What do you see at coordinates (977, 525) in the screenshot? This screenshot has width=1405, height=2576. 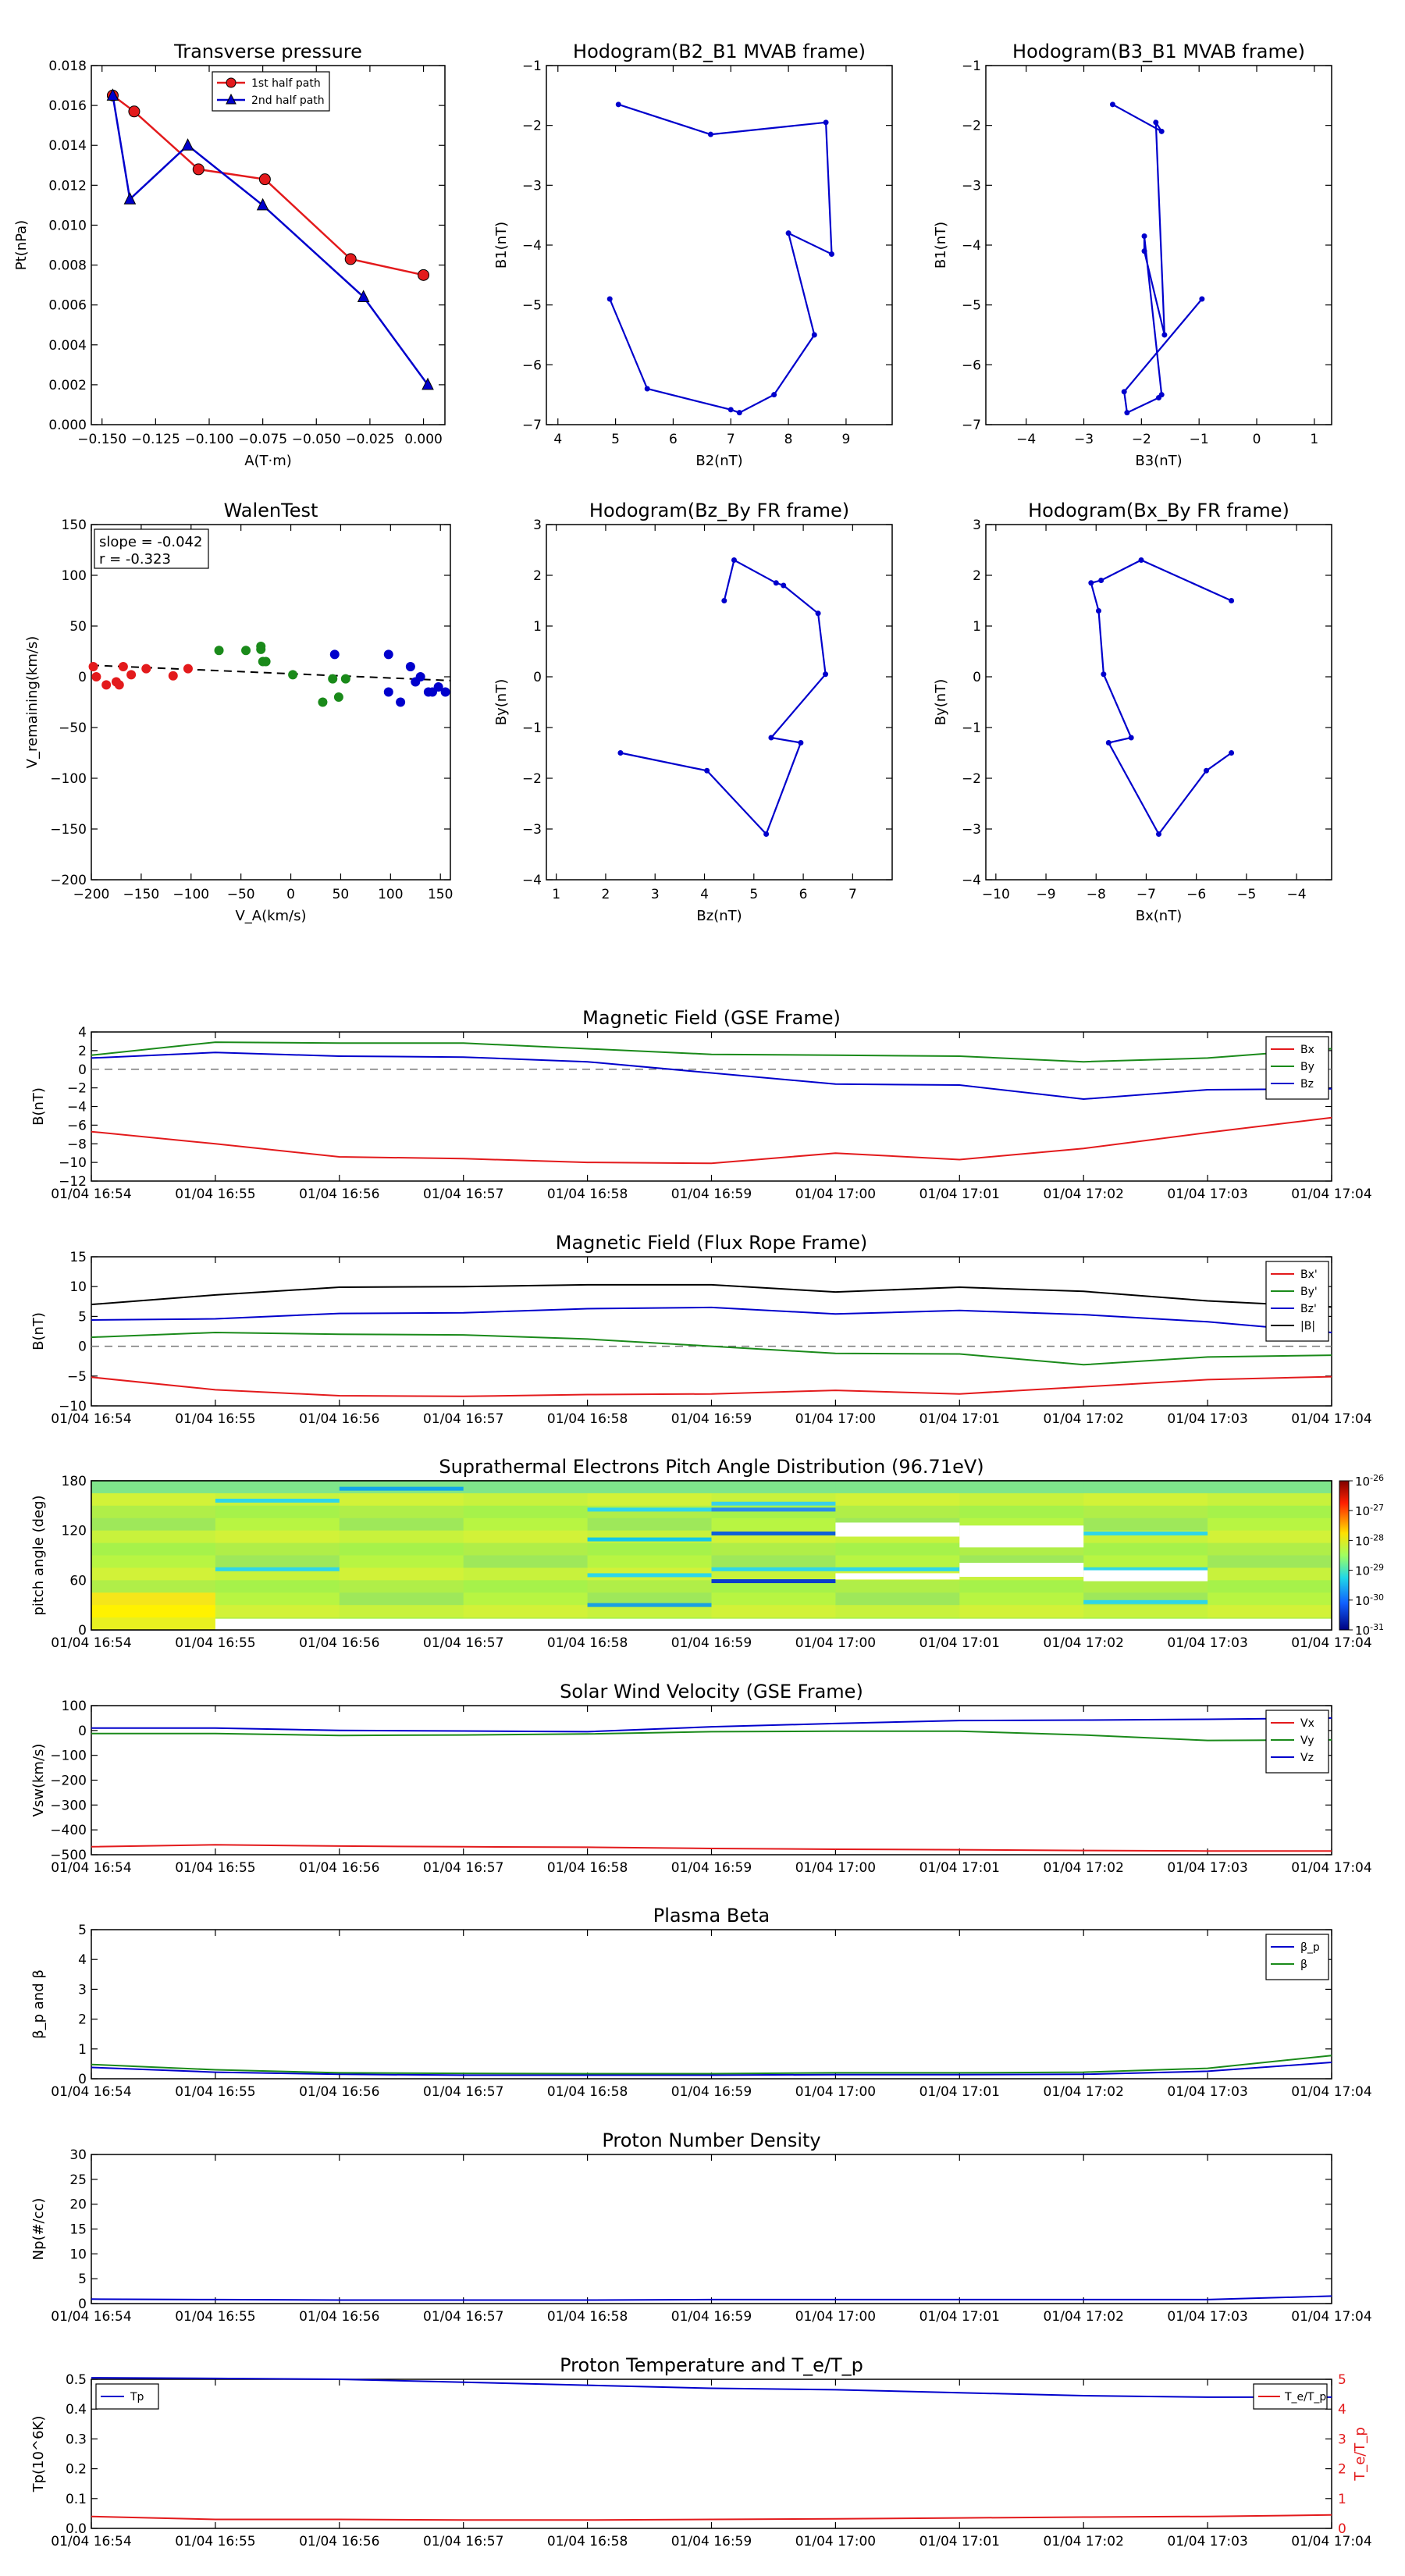 I see `h4-ytick-label: 3` at bounding box center [977, 525].